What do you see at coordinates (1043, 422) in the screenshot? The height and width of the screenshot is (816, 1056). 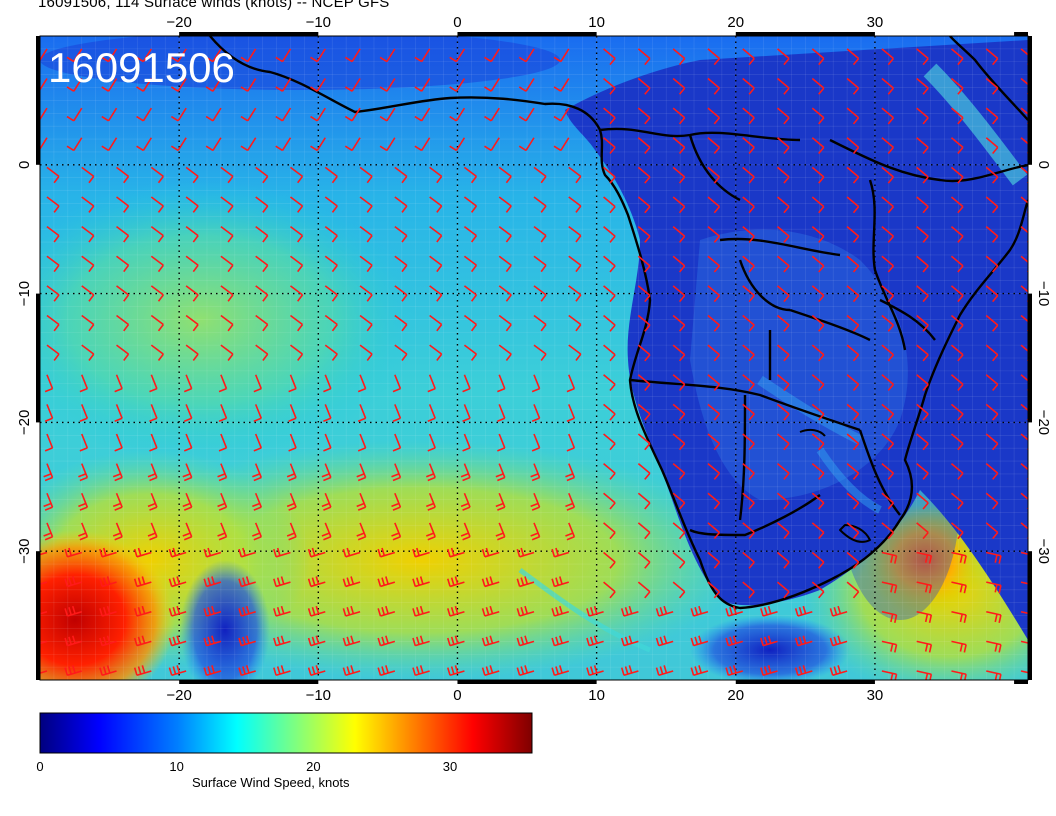 I see `lat-tick-label-right: −20` at bounding box center [1043, 422].